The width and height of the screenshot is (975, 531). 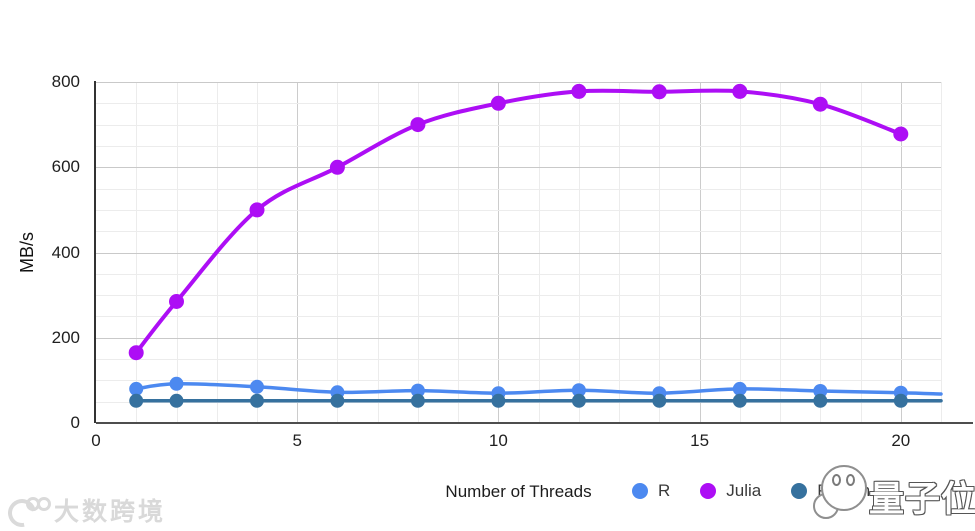 I want to click on y-tick-label: 0, so click(x=75, y=422).